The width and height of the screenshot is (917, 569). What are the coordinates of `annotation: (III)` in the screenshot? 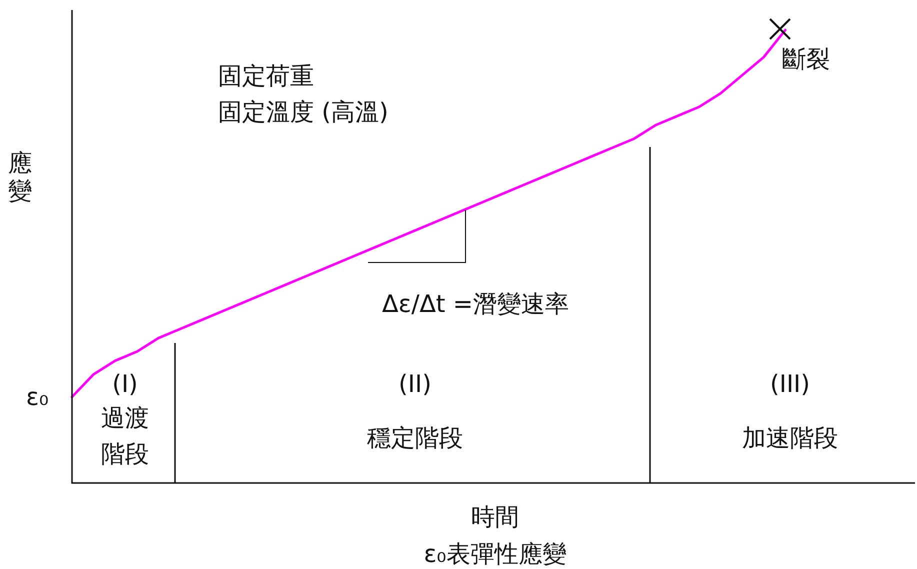 It's located at (790, 384).